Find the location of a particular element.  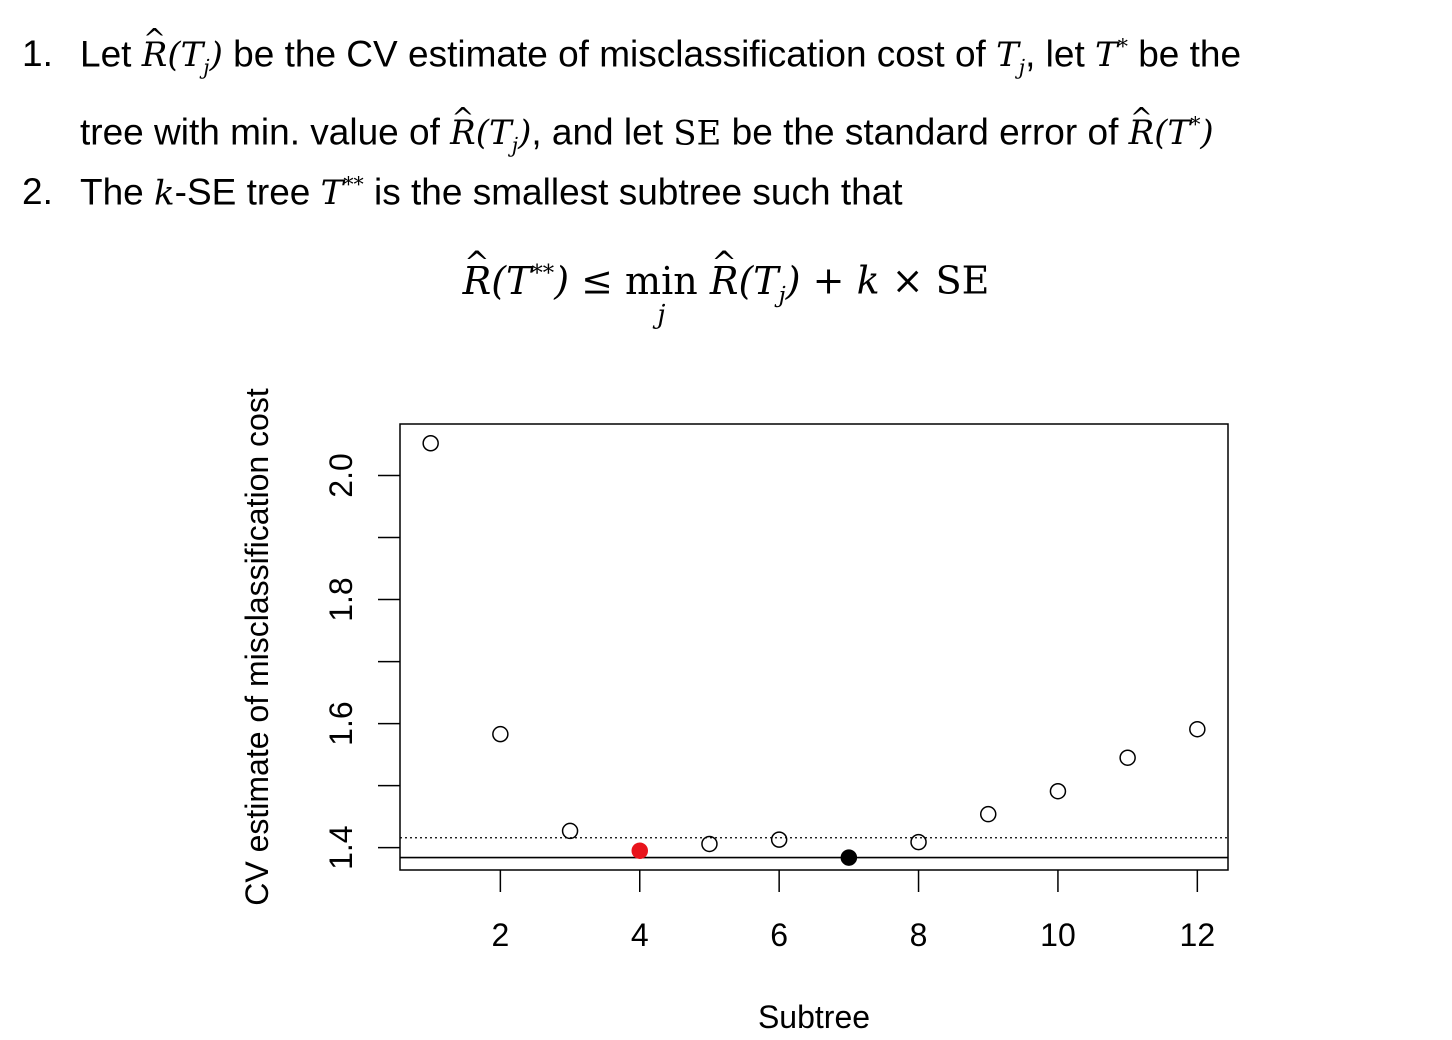

math-r-hat-tj-2: R(Tj) is located at coordinates (490, 123).